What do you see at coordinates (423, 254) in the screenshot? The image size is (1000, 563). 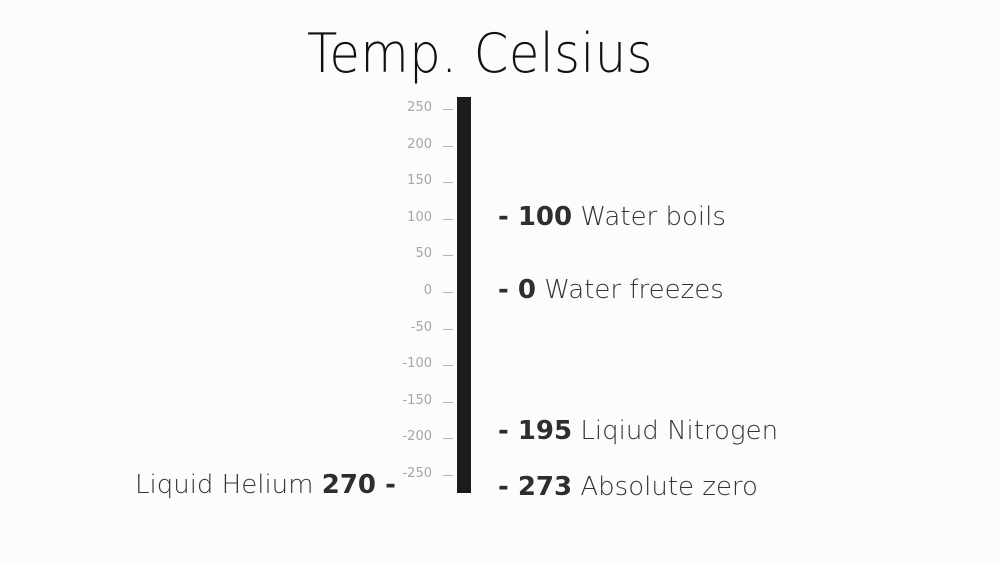 I see `tick-label: 50` at bounding box center [423, 254].